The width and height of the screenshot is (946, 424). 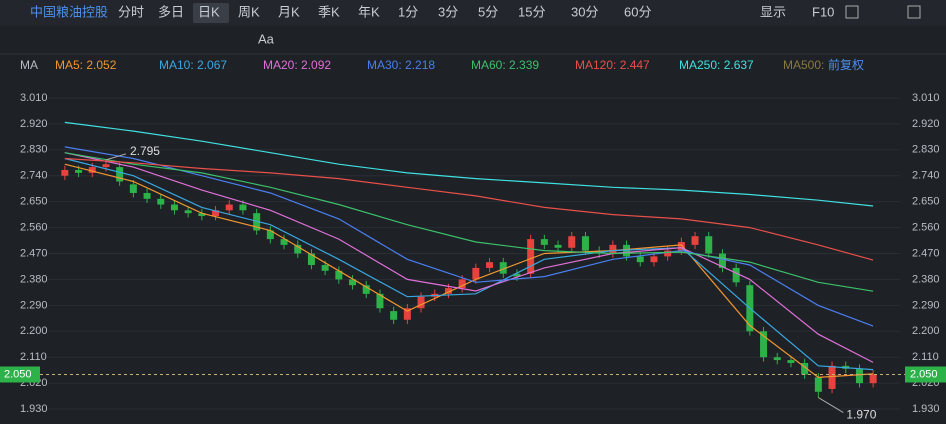 I want to click on period-tab: 15分, so click(x=531, y=11).